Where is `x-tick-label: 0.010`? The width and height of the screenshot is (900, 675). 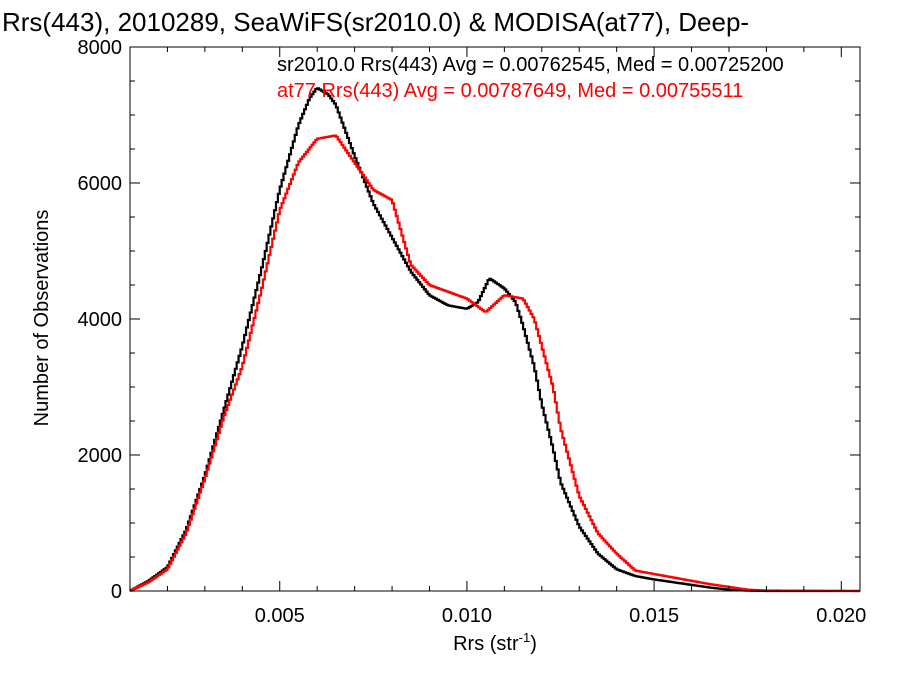 x-tick-label: 0.010 is located at coordinates (467, 616).